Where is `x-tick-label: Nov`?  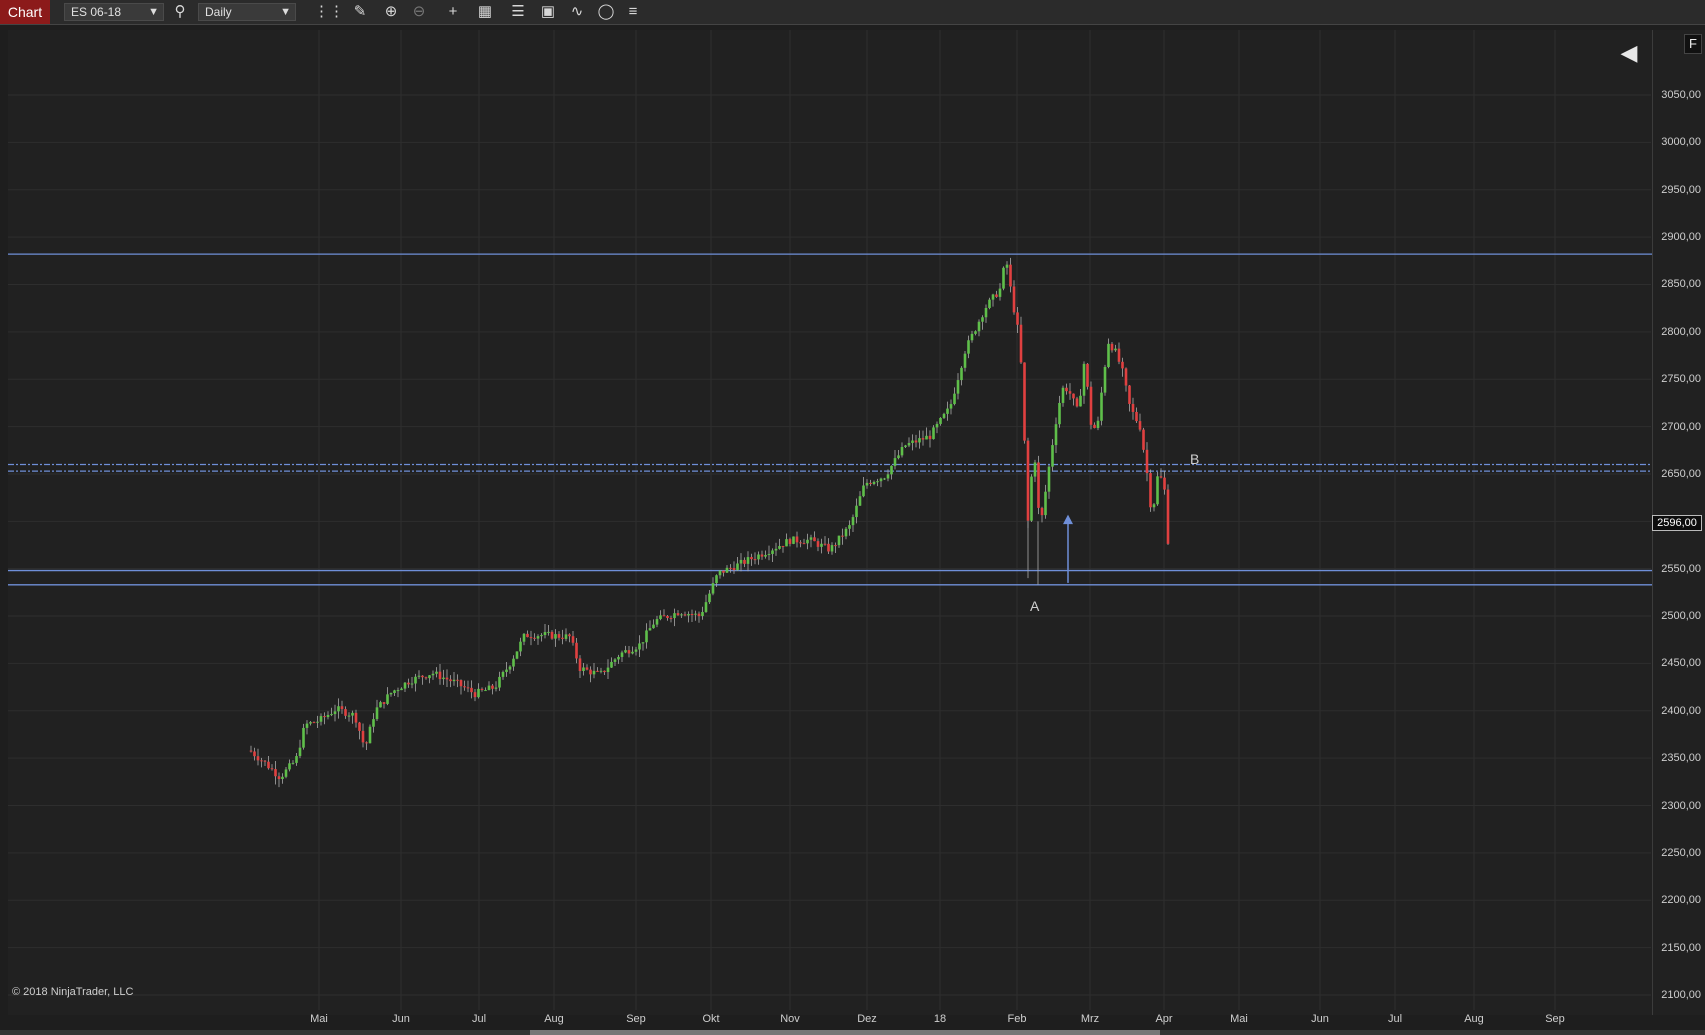
x-tick-label: Nov is located at coordinates (790, 1019).